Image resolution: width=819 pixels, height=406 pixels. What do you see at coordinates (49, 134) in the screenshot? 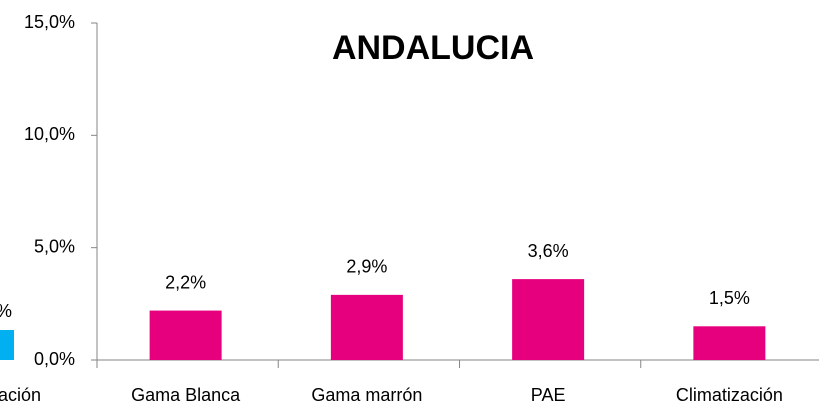
I see `y-tick-label: 10,0%` at bounding box center [49, 134].